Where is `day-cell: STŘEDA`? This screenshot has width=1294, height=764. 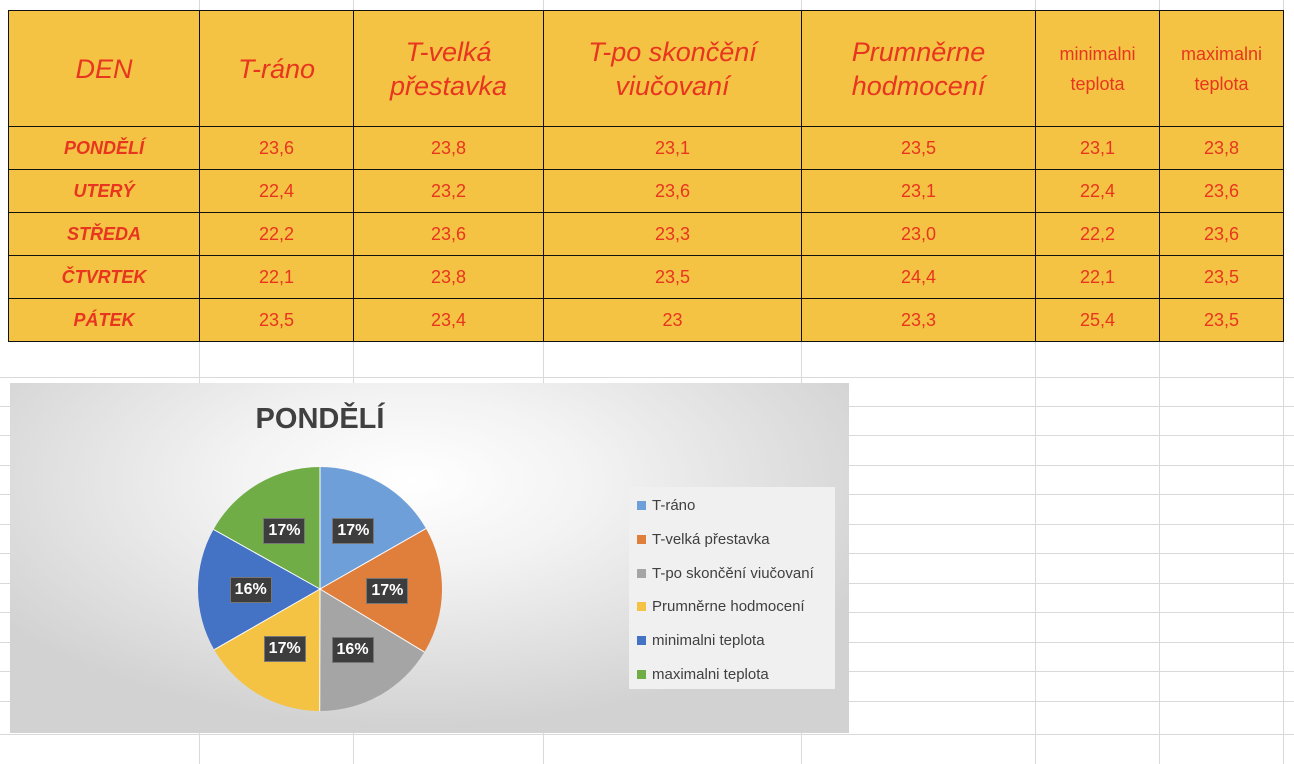
day-cell: STŘEDA is located at coordinates (104, 234).